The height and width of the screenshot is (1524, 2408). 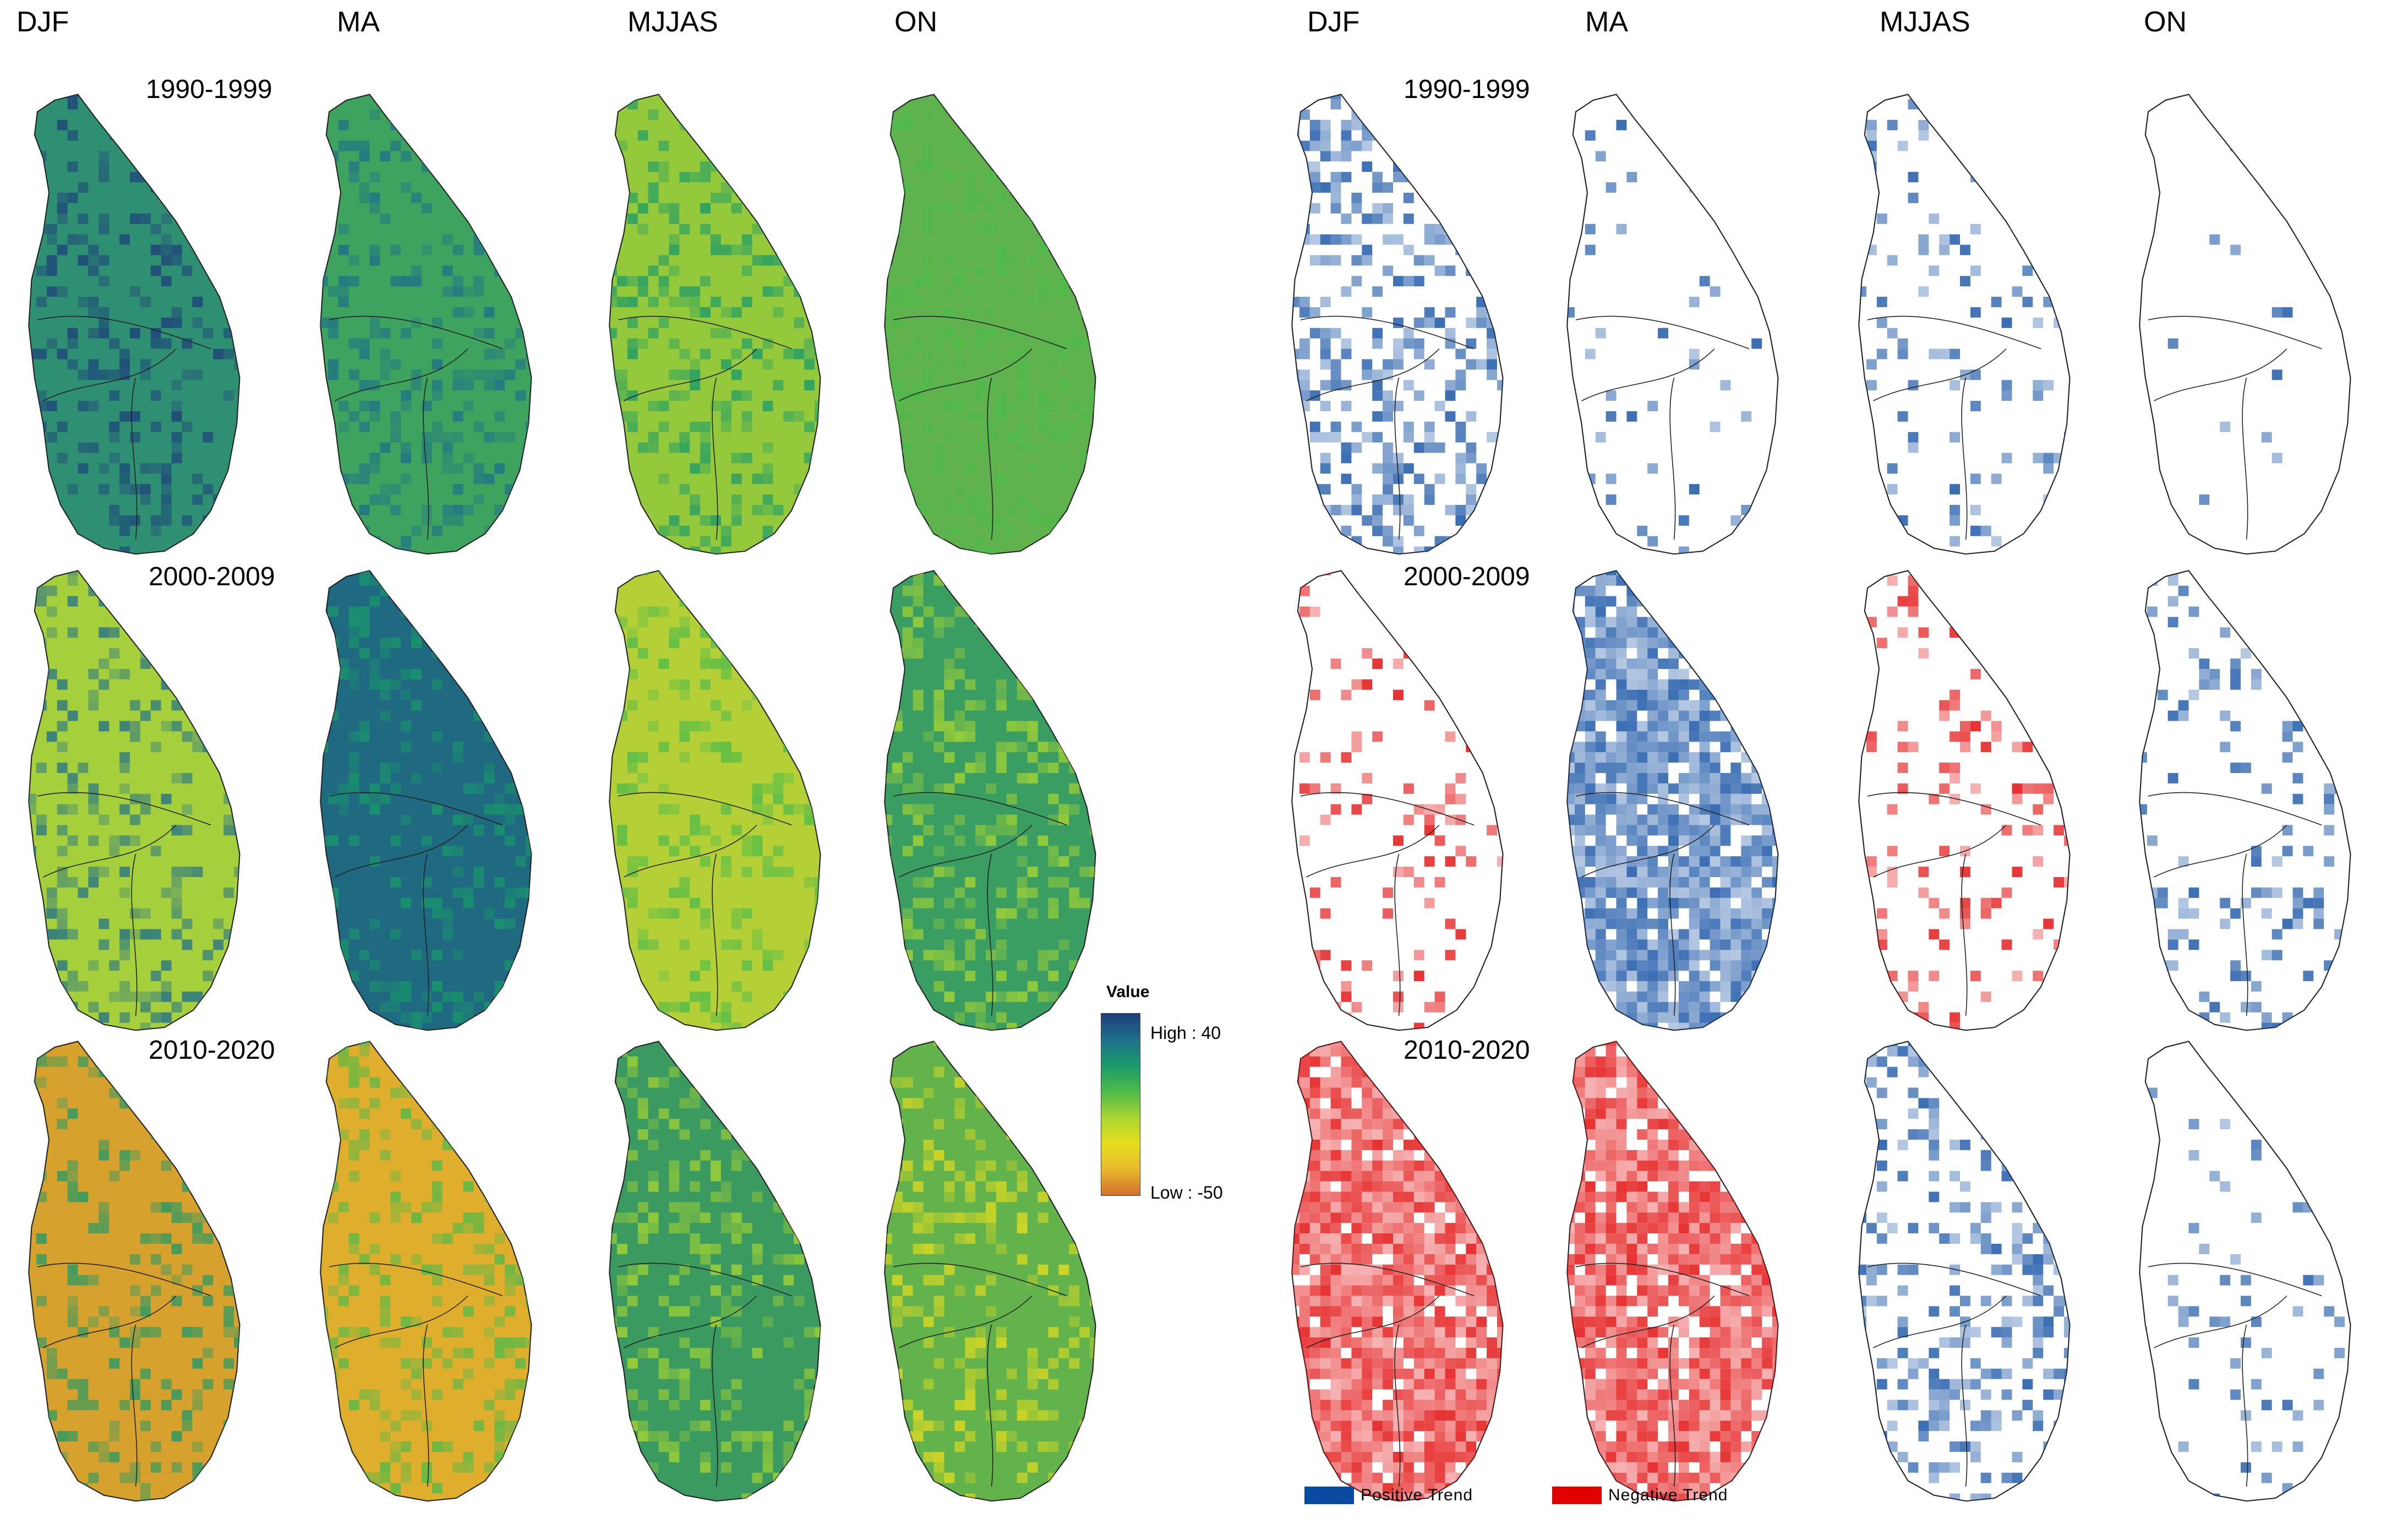 What do you see at coordinates (358, 22) in the screenshot?
I see `season-label-left-ma: MA` at bounding box center [358, 22].